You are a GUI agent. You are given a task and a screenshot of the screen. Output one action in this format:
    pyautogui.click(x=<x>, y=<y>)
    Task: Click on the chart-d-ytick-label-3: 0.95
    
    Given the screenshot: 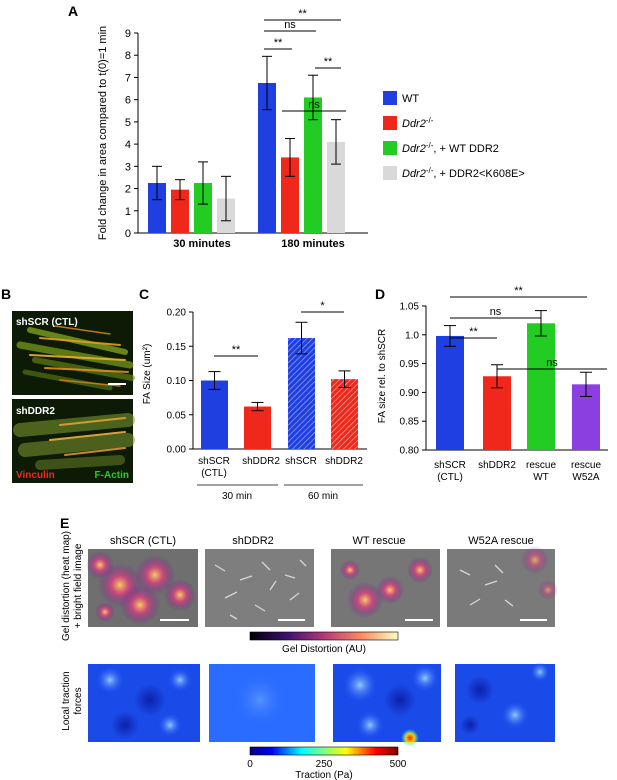 What is the action you would take?
    pyautogui.click(x=410, y=364)
    